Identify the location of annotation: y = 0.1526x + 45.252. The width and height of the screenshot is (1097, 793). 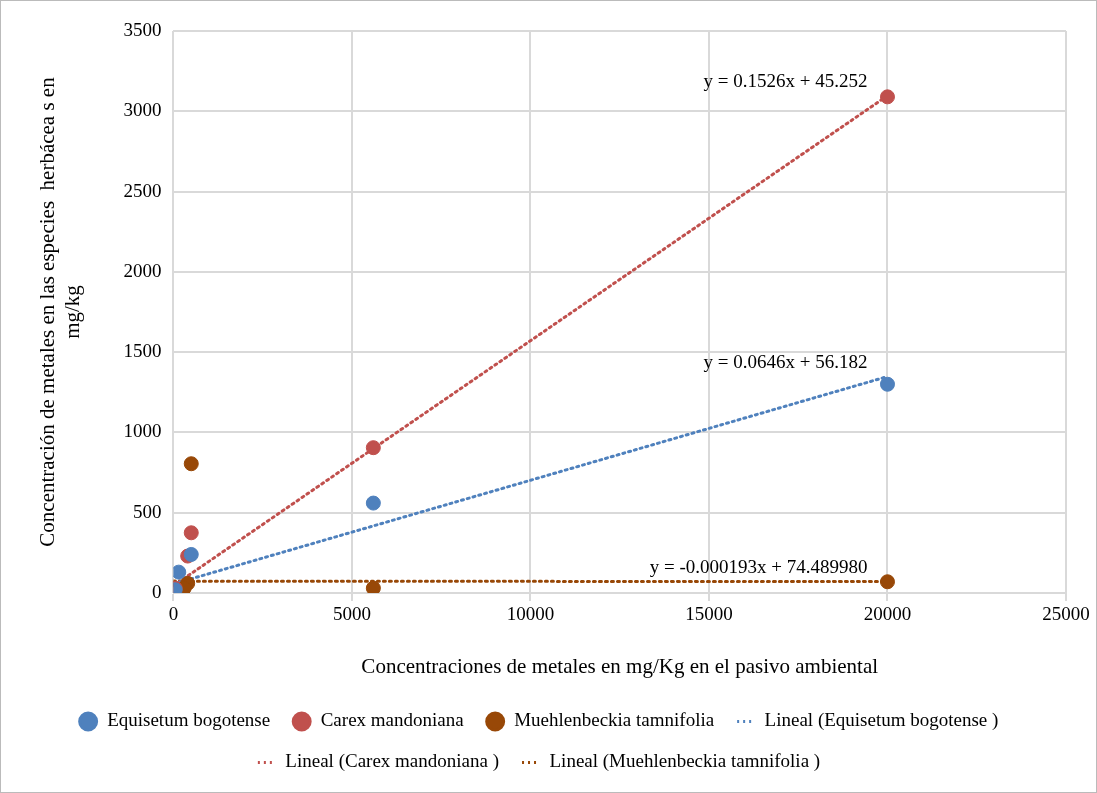
(785, 81).